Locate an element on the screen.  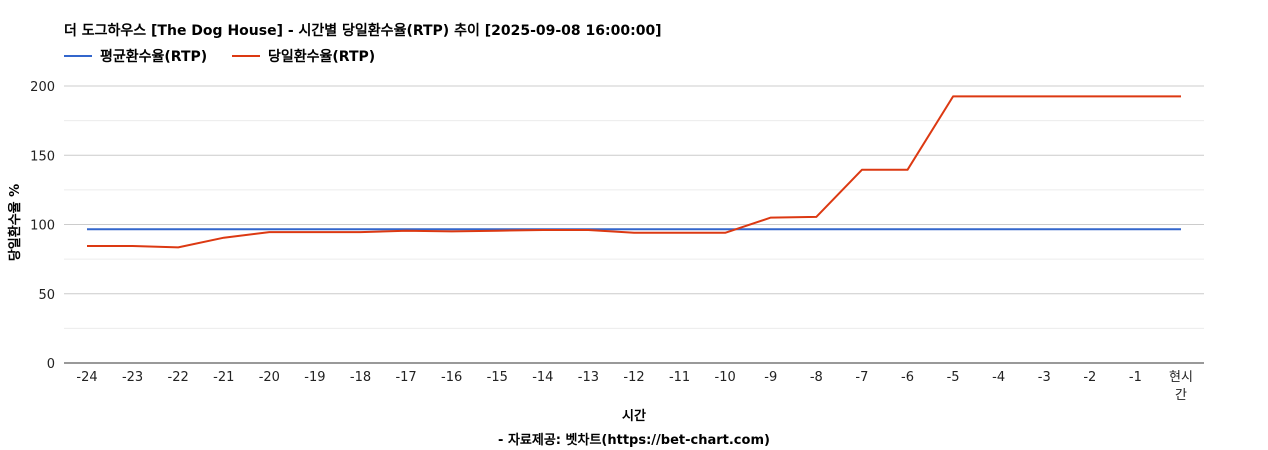
x-tick-label: -20 is located at coordinates (269, 377).